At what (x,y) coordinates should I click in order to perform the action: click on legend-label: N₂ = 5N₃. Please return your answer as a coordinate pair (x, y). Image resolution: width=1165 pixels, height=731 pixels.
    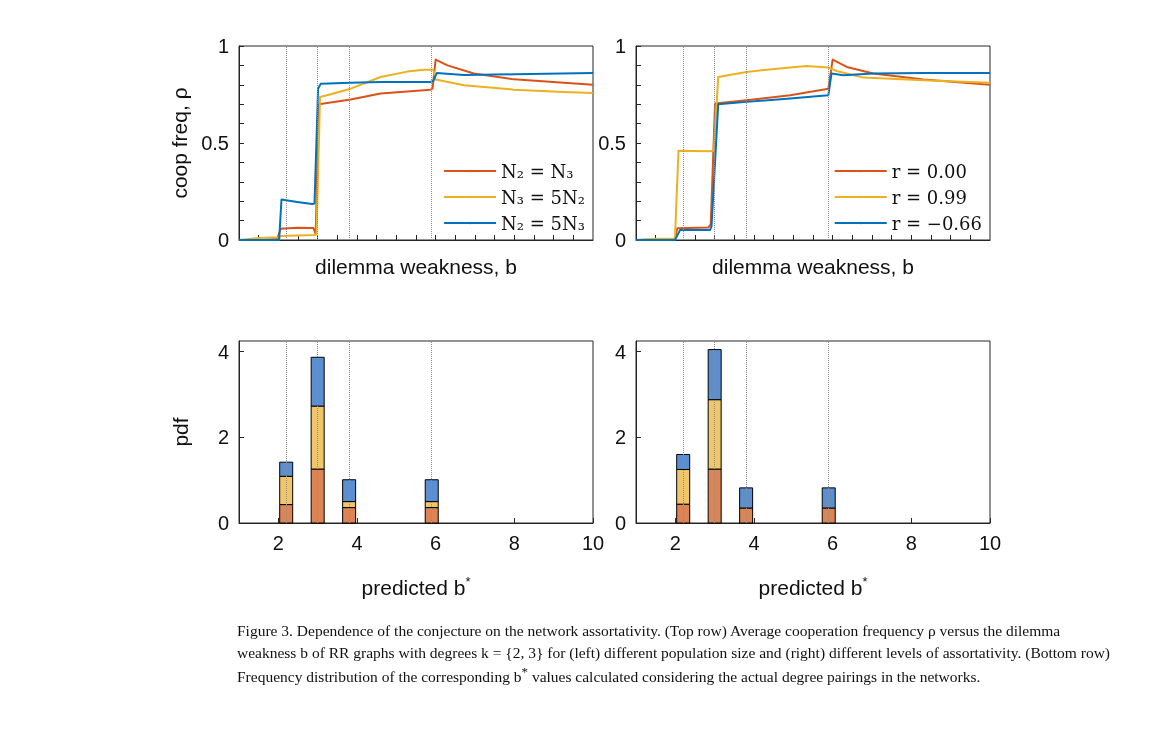
    Looking at the image, I should click on (543, 223).